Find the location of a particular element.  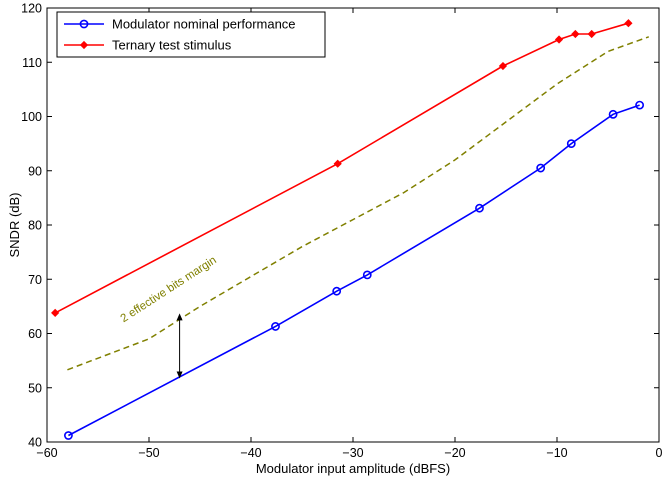

y-tick-label: 100 is located at coordinates (31, 117).